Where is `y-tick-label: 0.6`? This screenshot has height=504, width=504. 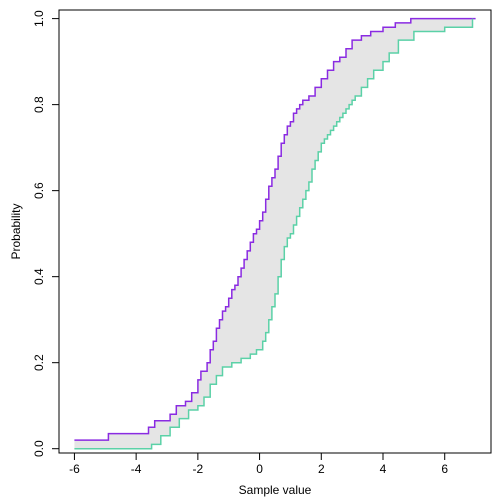 y-tick-label: 0.6 is located at coordinates (39, 190).